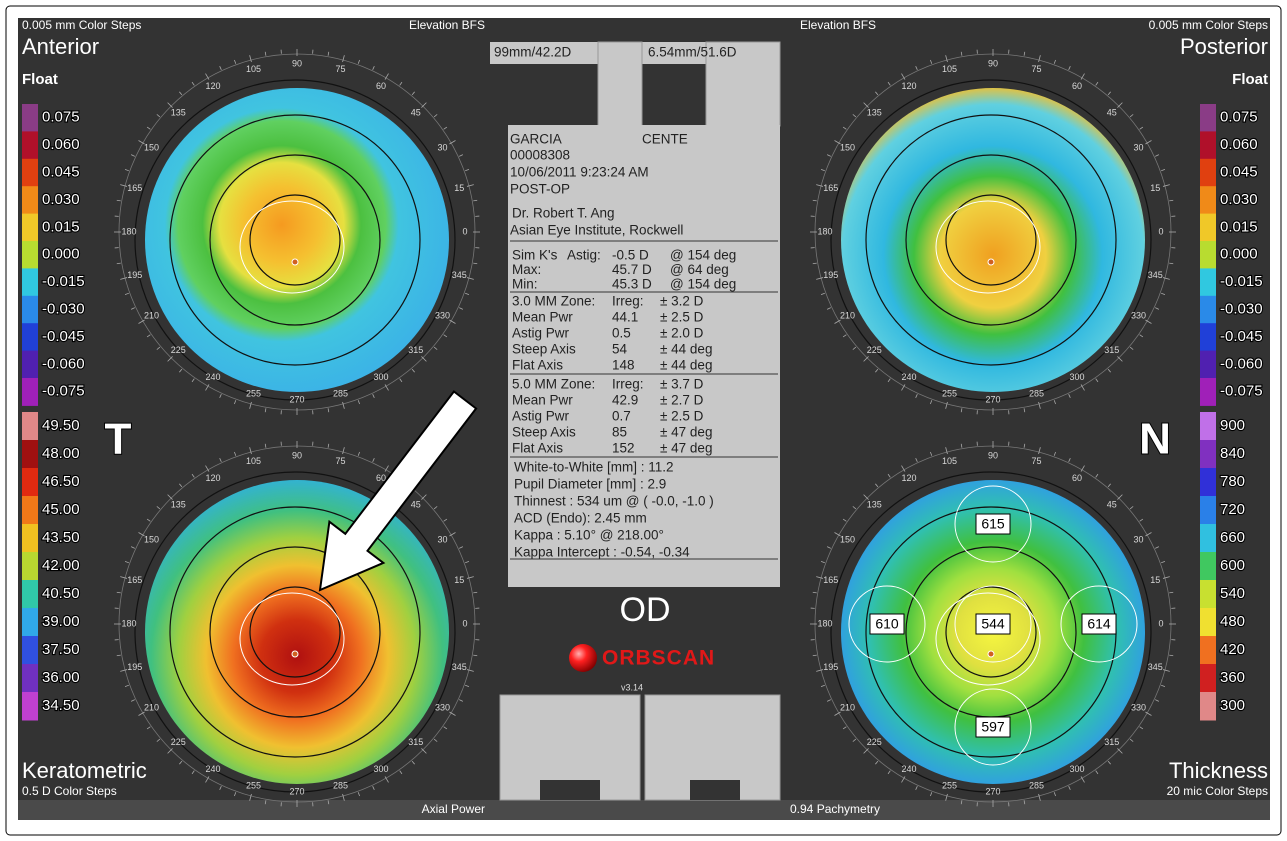 The height and width of the screenshot is (841, 1287). What do you see at coordinates (908, 478) in the screenshot?
I see `dial-label: 120` at bounding box center [908, 478].